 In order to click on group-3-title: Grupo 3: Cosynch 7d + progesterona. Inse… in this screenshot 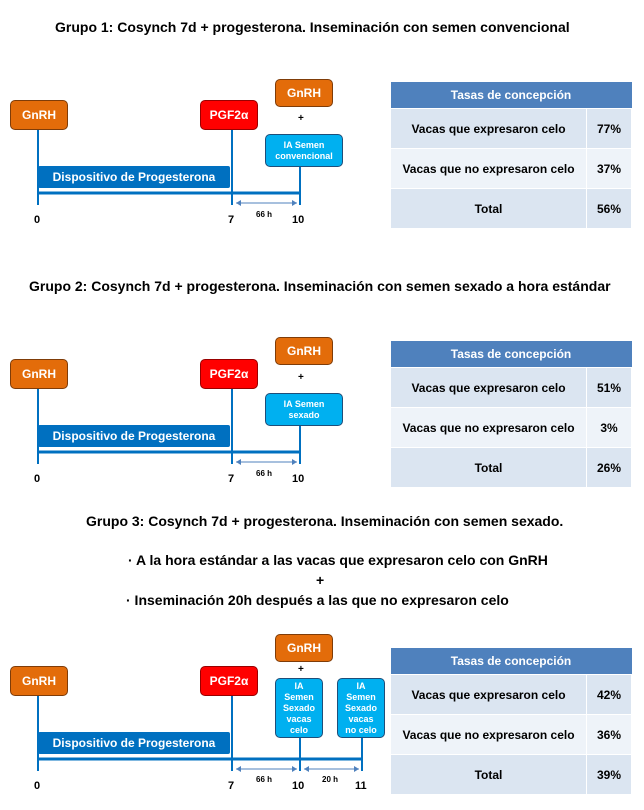, I will do `click(325, 521)`.